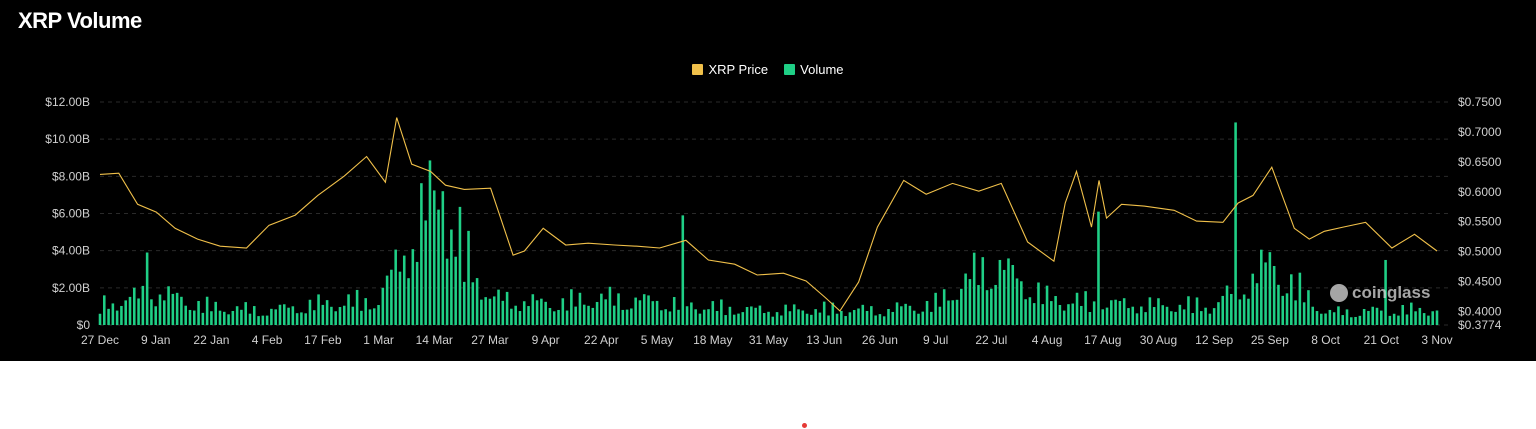  I want to click on x-tick-label: 31 May, so click(768, 340).